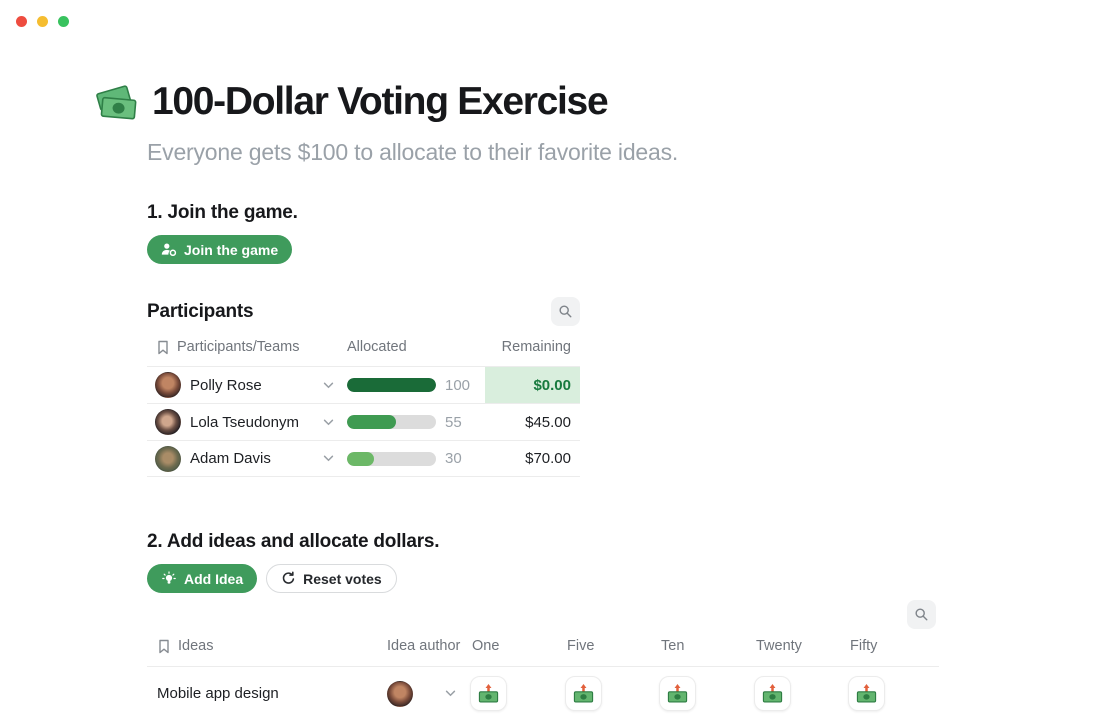 The height and width of the screenshot is (720, 1096). I want to click on column-header-one: One, so click(486, 646).